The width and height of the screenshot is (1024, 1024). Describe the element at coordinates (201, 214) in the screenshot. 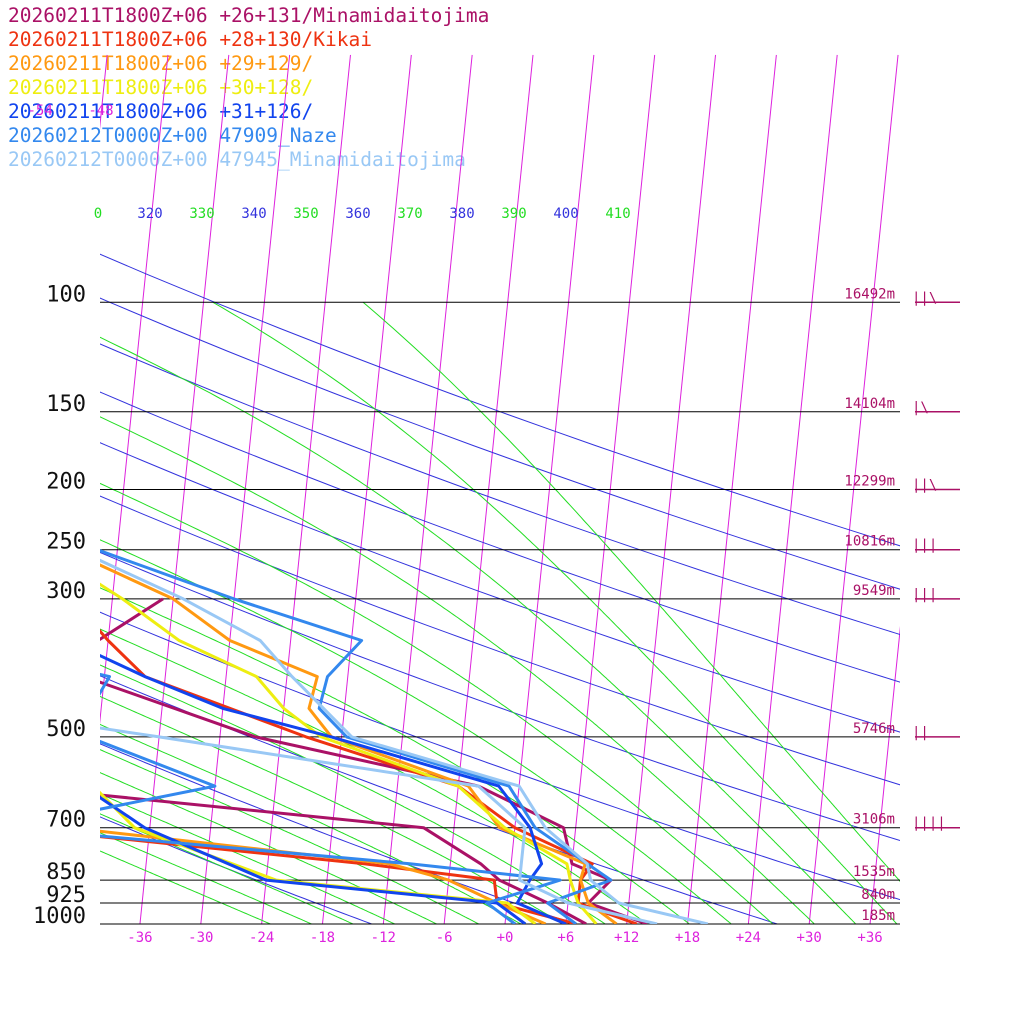

I see `theta-label: 330` at that location.